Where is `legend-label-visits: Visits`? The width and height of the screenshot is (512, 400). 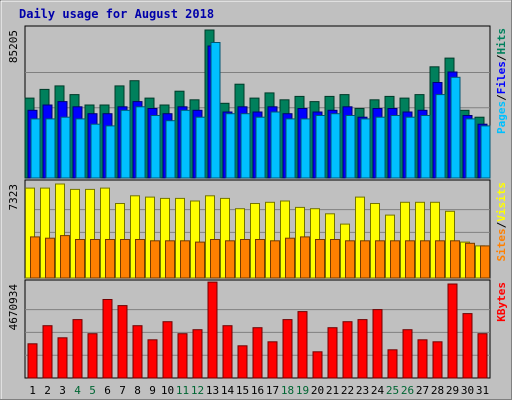
legend-label-visits: Visits is located at coordinates (501, 202).